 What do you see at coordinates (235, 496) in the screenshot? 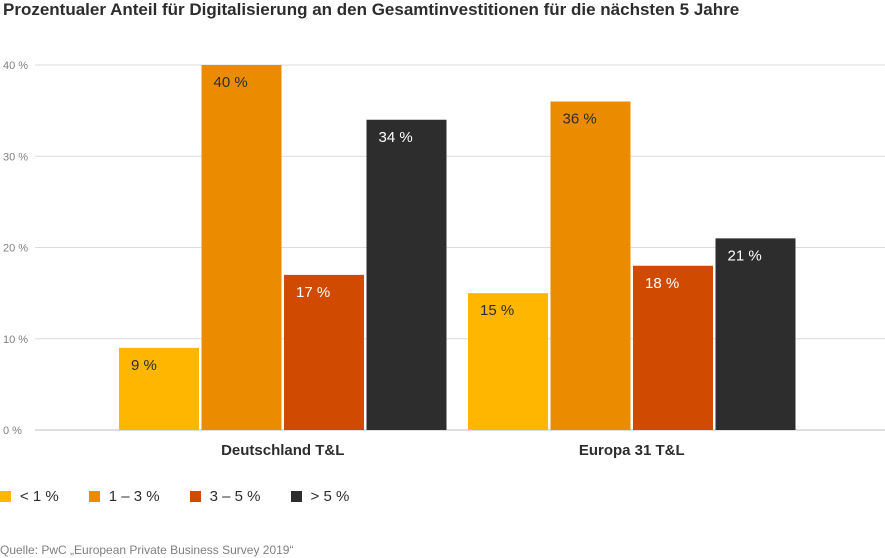
I see `legend-label: 3 – 5 %` at bounding box center [235, 496].